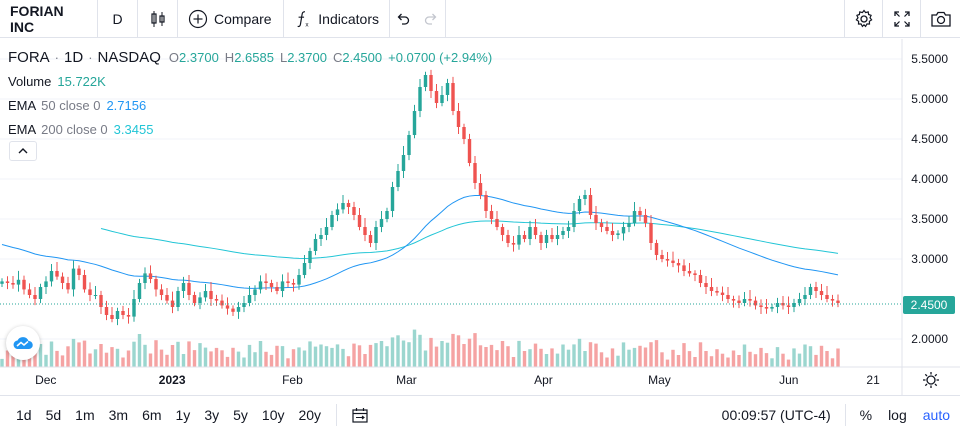 The height and width of the screenshot is (434, 960). What do you see at coordinates (22, 105) in the screenshot?
I see `ema50-label: EMA` at bounding box center [22, 105].